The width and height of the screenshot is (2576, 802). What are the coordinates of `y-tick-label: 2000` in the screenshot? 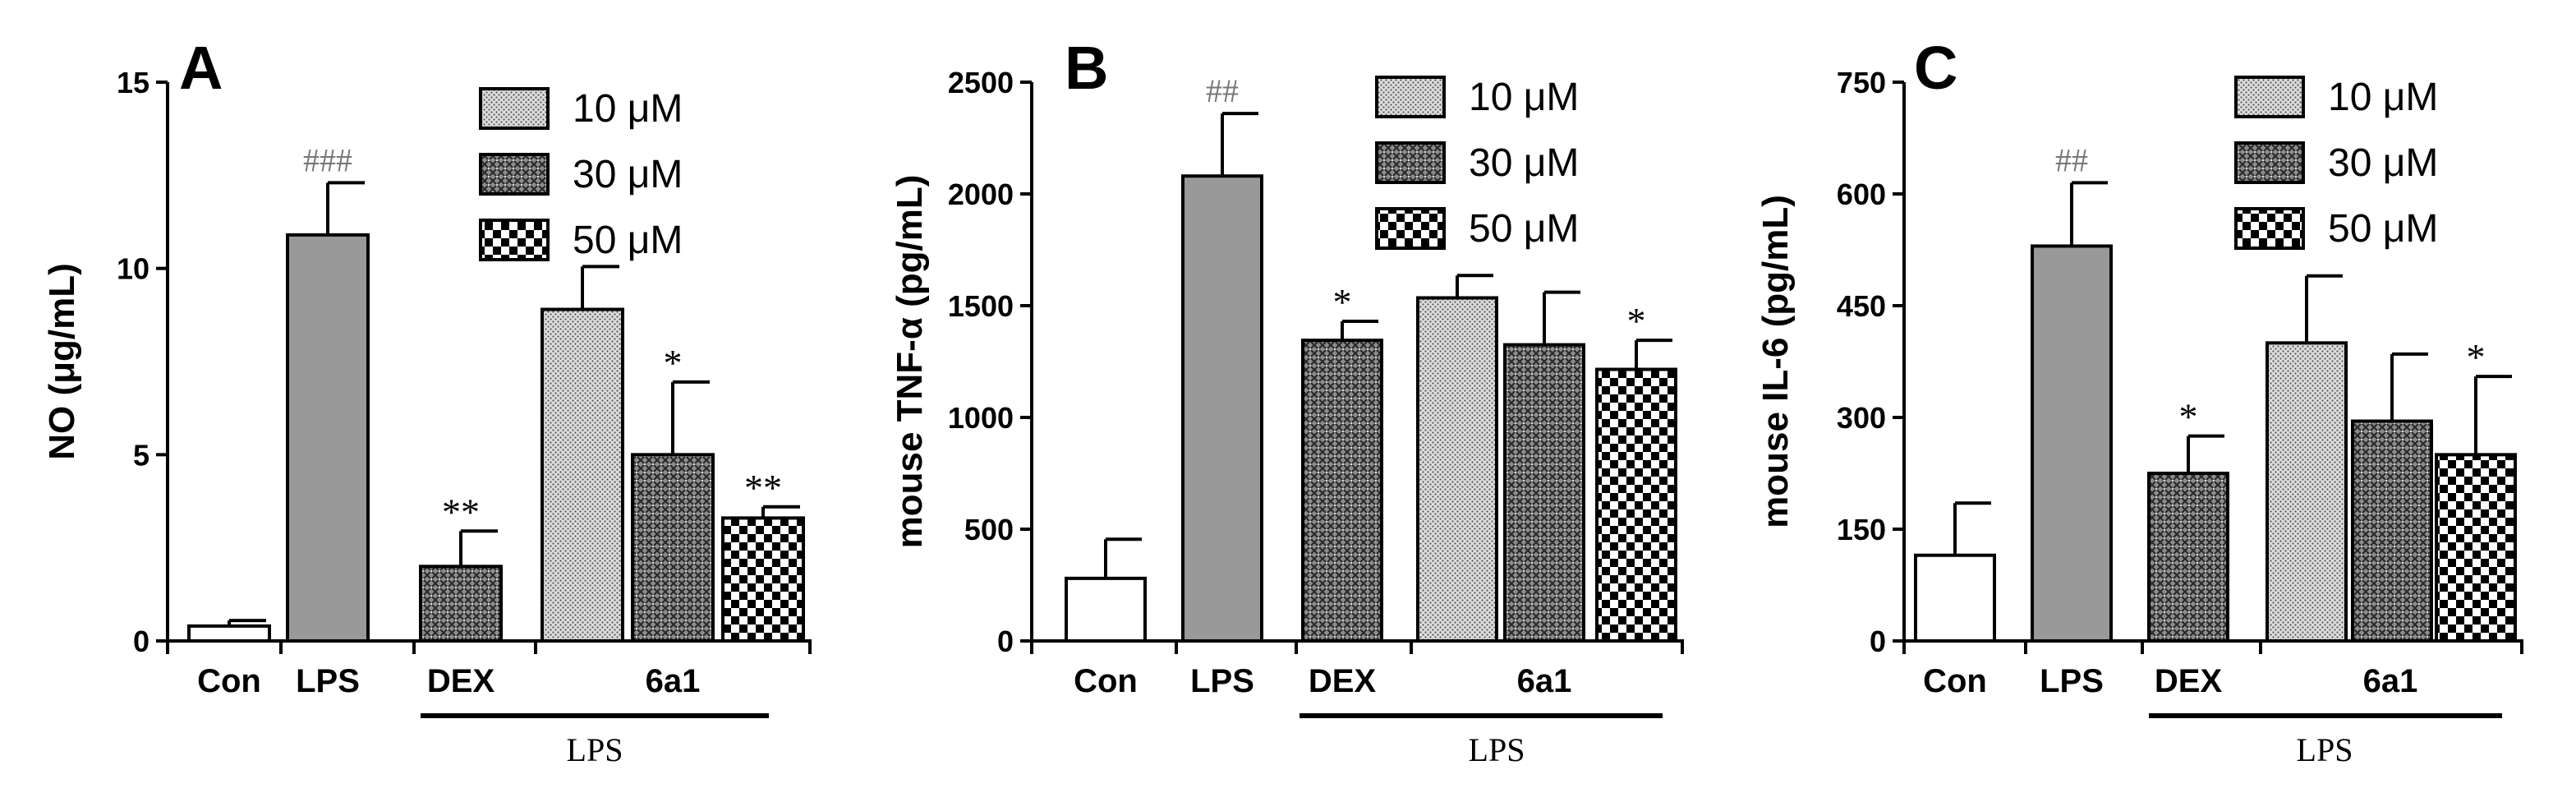 It's located at (981, 194).